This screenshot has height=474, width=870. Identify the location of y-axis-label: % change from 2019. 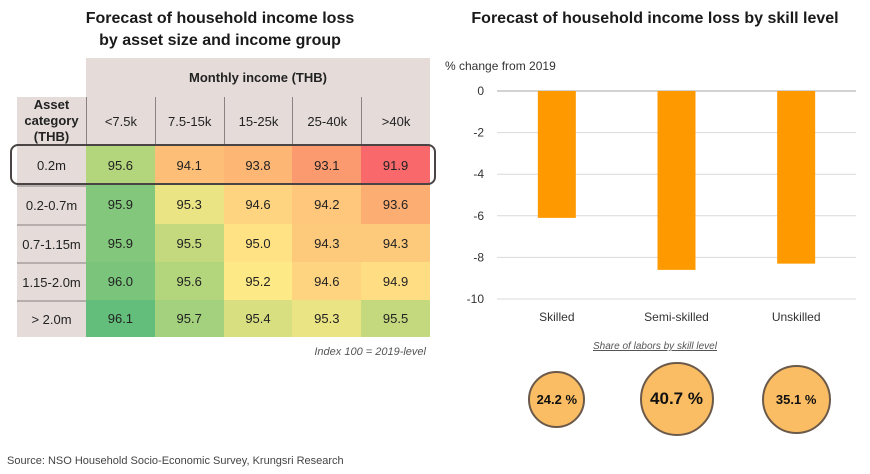
(500, 66).